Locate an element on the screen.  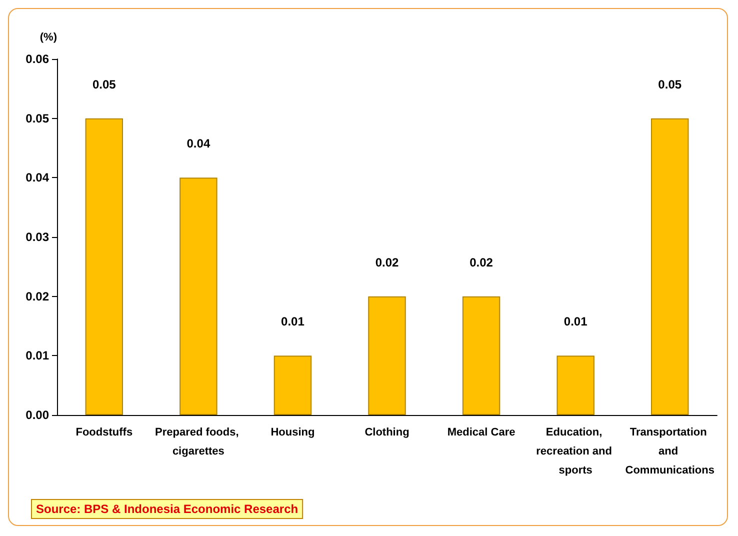
y-tick-label: 0.02 is located at coordinates (38, 296).